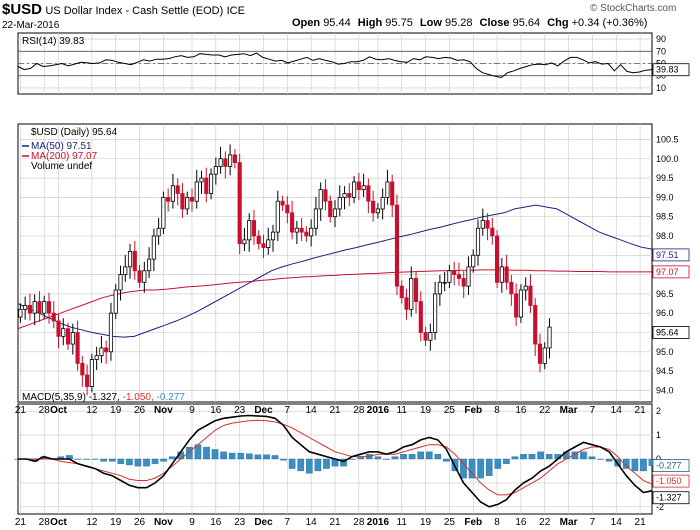  What do you see at coordinates (665, 178) in the screenshot?
I see `price-tick-label: 99.5` at bounding box center [665, 178].